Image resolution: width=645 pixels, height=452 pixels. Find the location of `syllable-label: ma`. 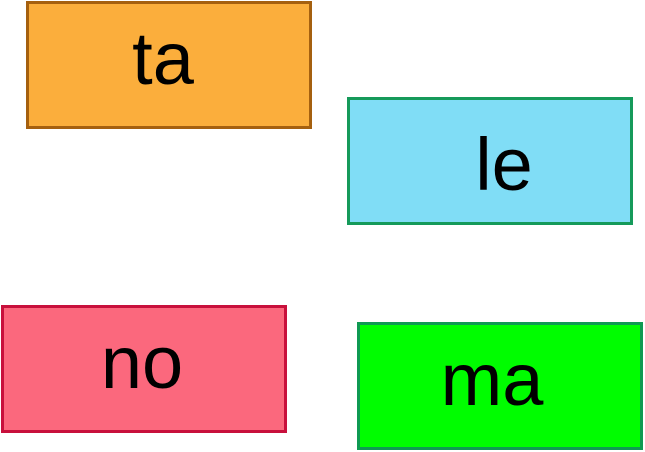

syllable-label: ma is located at coordinates (492, 379).